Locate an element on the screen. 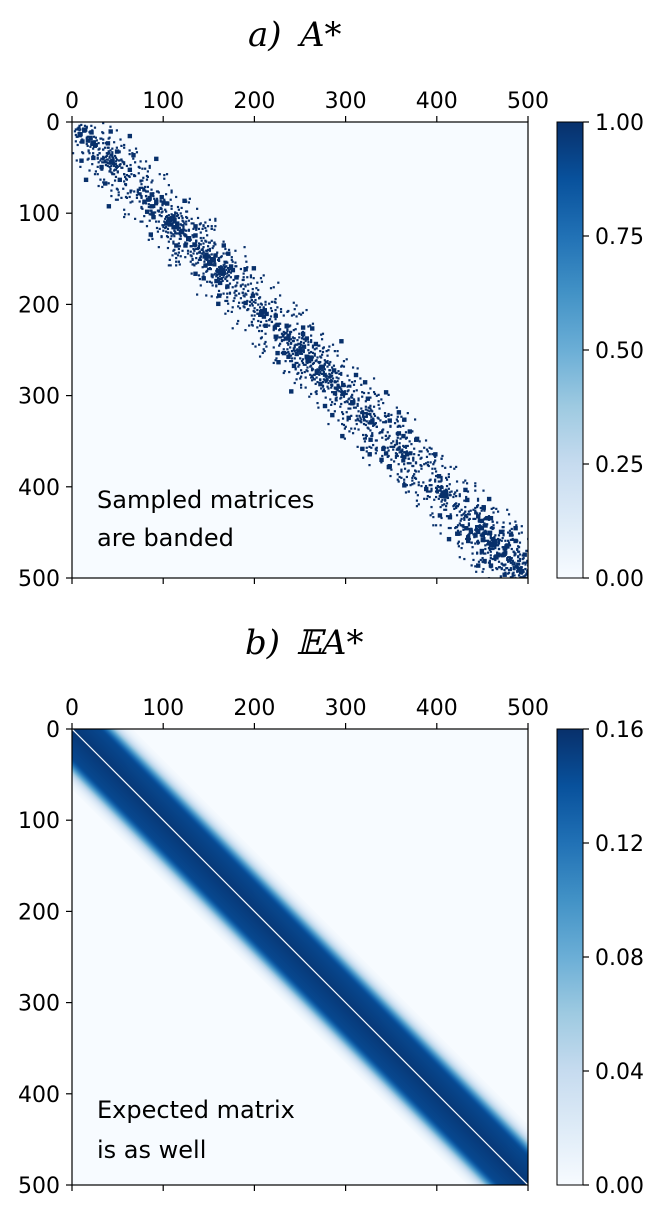 This screenshot has height=1209, width=664. y-tick-label: 100 is located at coordinates (39, 214).